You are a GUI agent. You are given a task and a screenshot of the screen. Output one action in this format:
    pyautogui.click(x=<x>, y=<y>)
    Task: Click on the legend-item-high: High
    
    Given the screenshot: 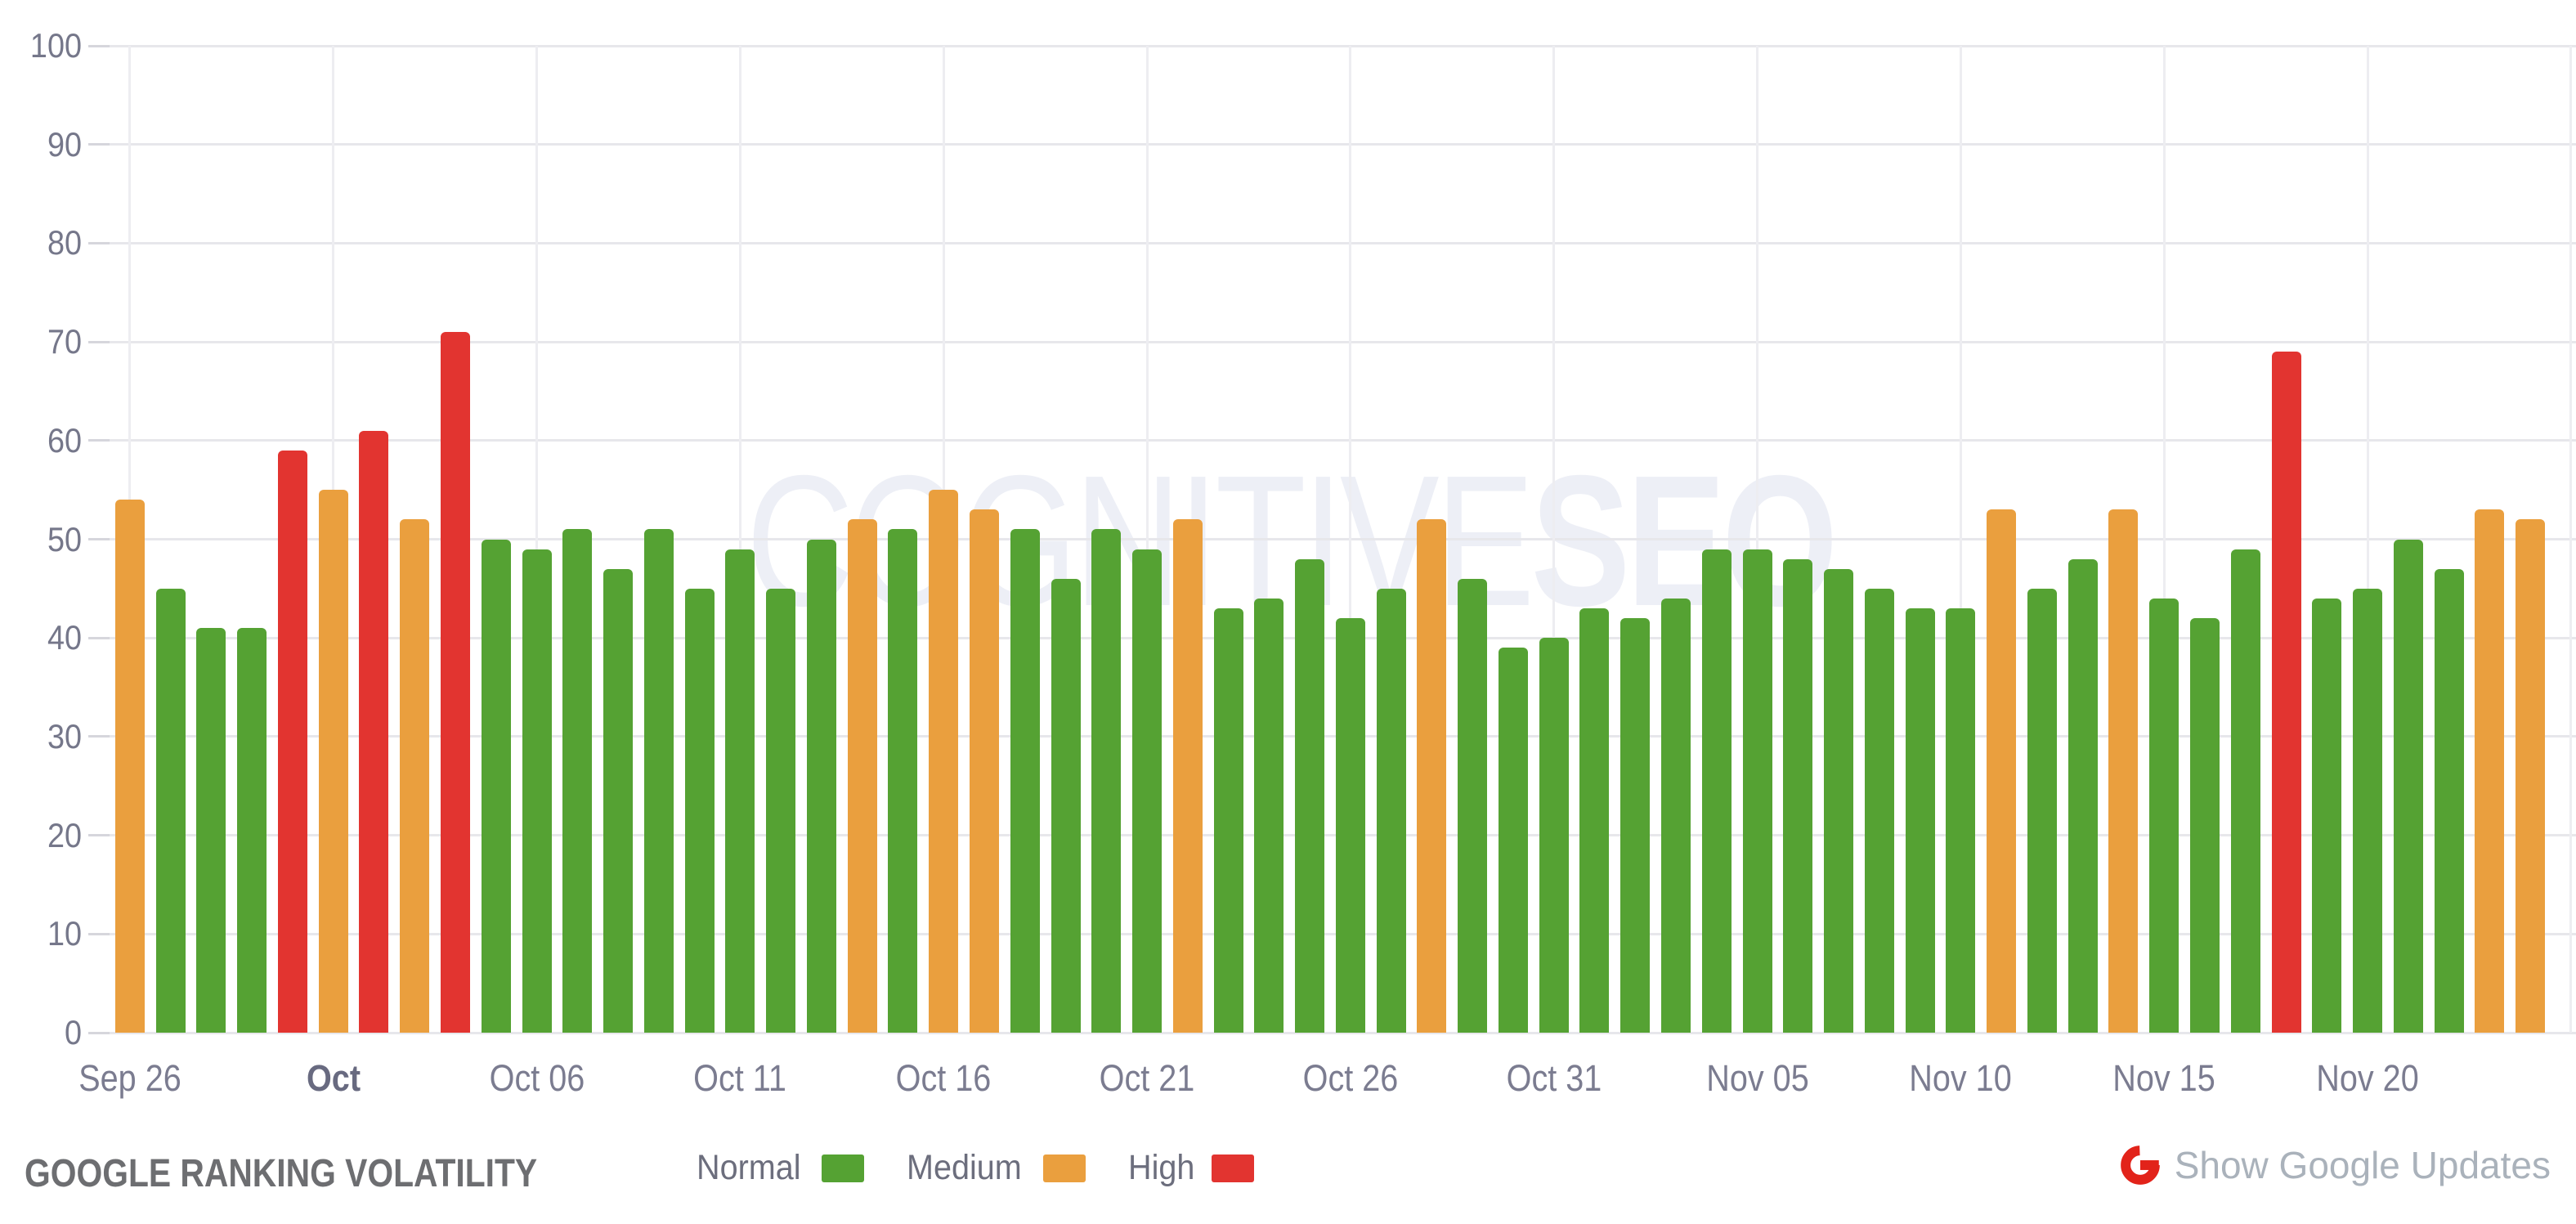 What is the action you would take?
    pyautogui.click(x=1191, y=1168)
    